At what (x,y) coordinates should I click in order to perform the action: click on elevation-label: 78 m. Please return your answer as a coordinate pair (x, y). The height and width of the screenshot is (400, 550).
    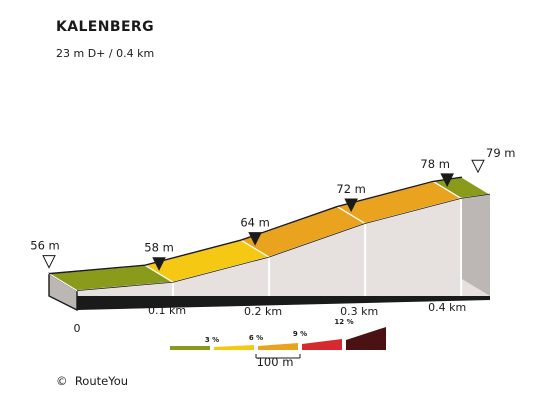
    Looking at the image, I should click on (435, 164).